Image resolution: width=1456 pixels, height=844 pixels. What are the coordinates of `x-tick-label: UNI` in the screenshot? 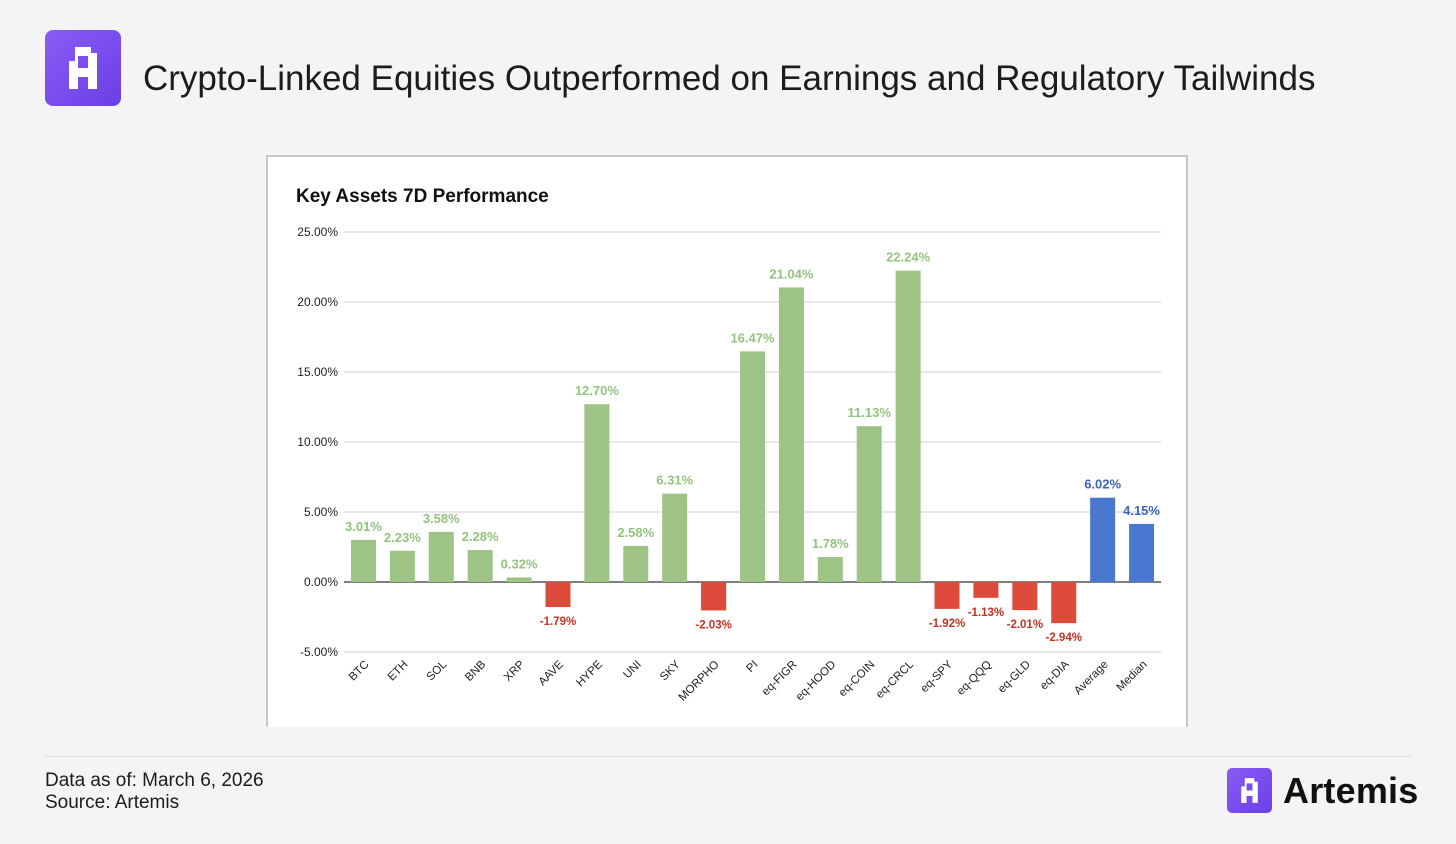 It's located at (632, 670).